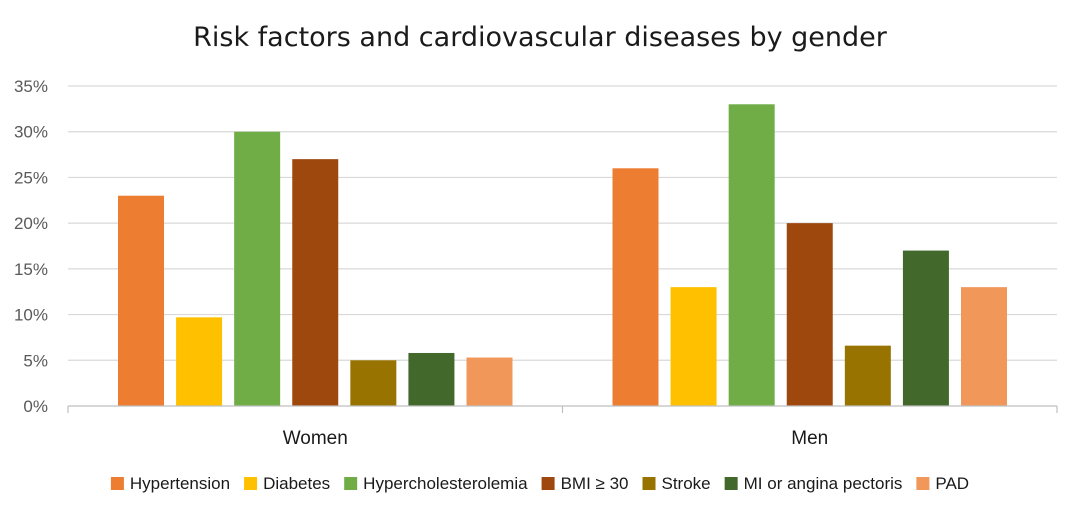 The width and height of the screenshot is (1080, 511). I want to click on bar-hypercholesterolemia-men, so click(751, 255).